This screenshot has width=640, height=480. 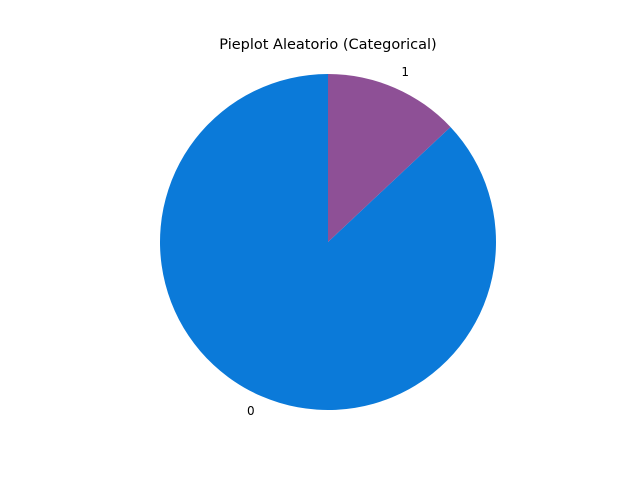 What do you see at coordinates (405, 72) in the screenshot?
I see `pie-label-1: 1` at bounding box center [405, 72].